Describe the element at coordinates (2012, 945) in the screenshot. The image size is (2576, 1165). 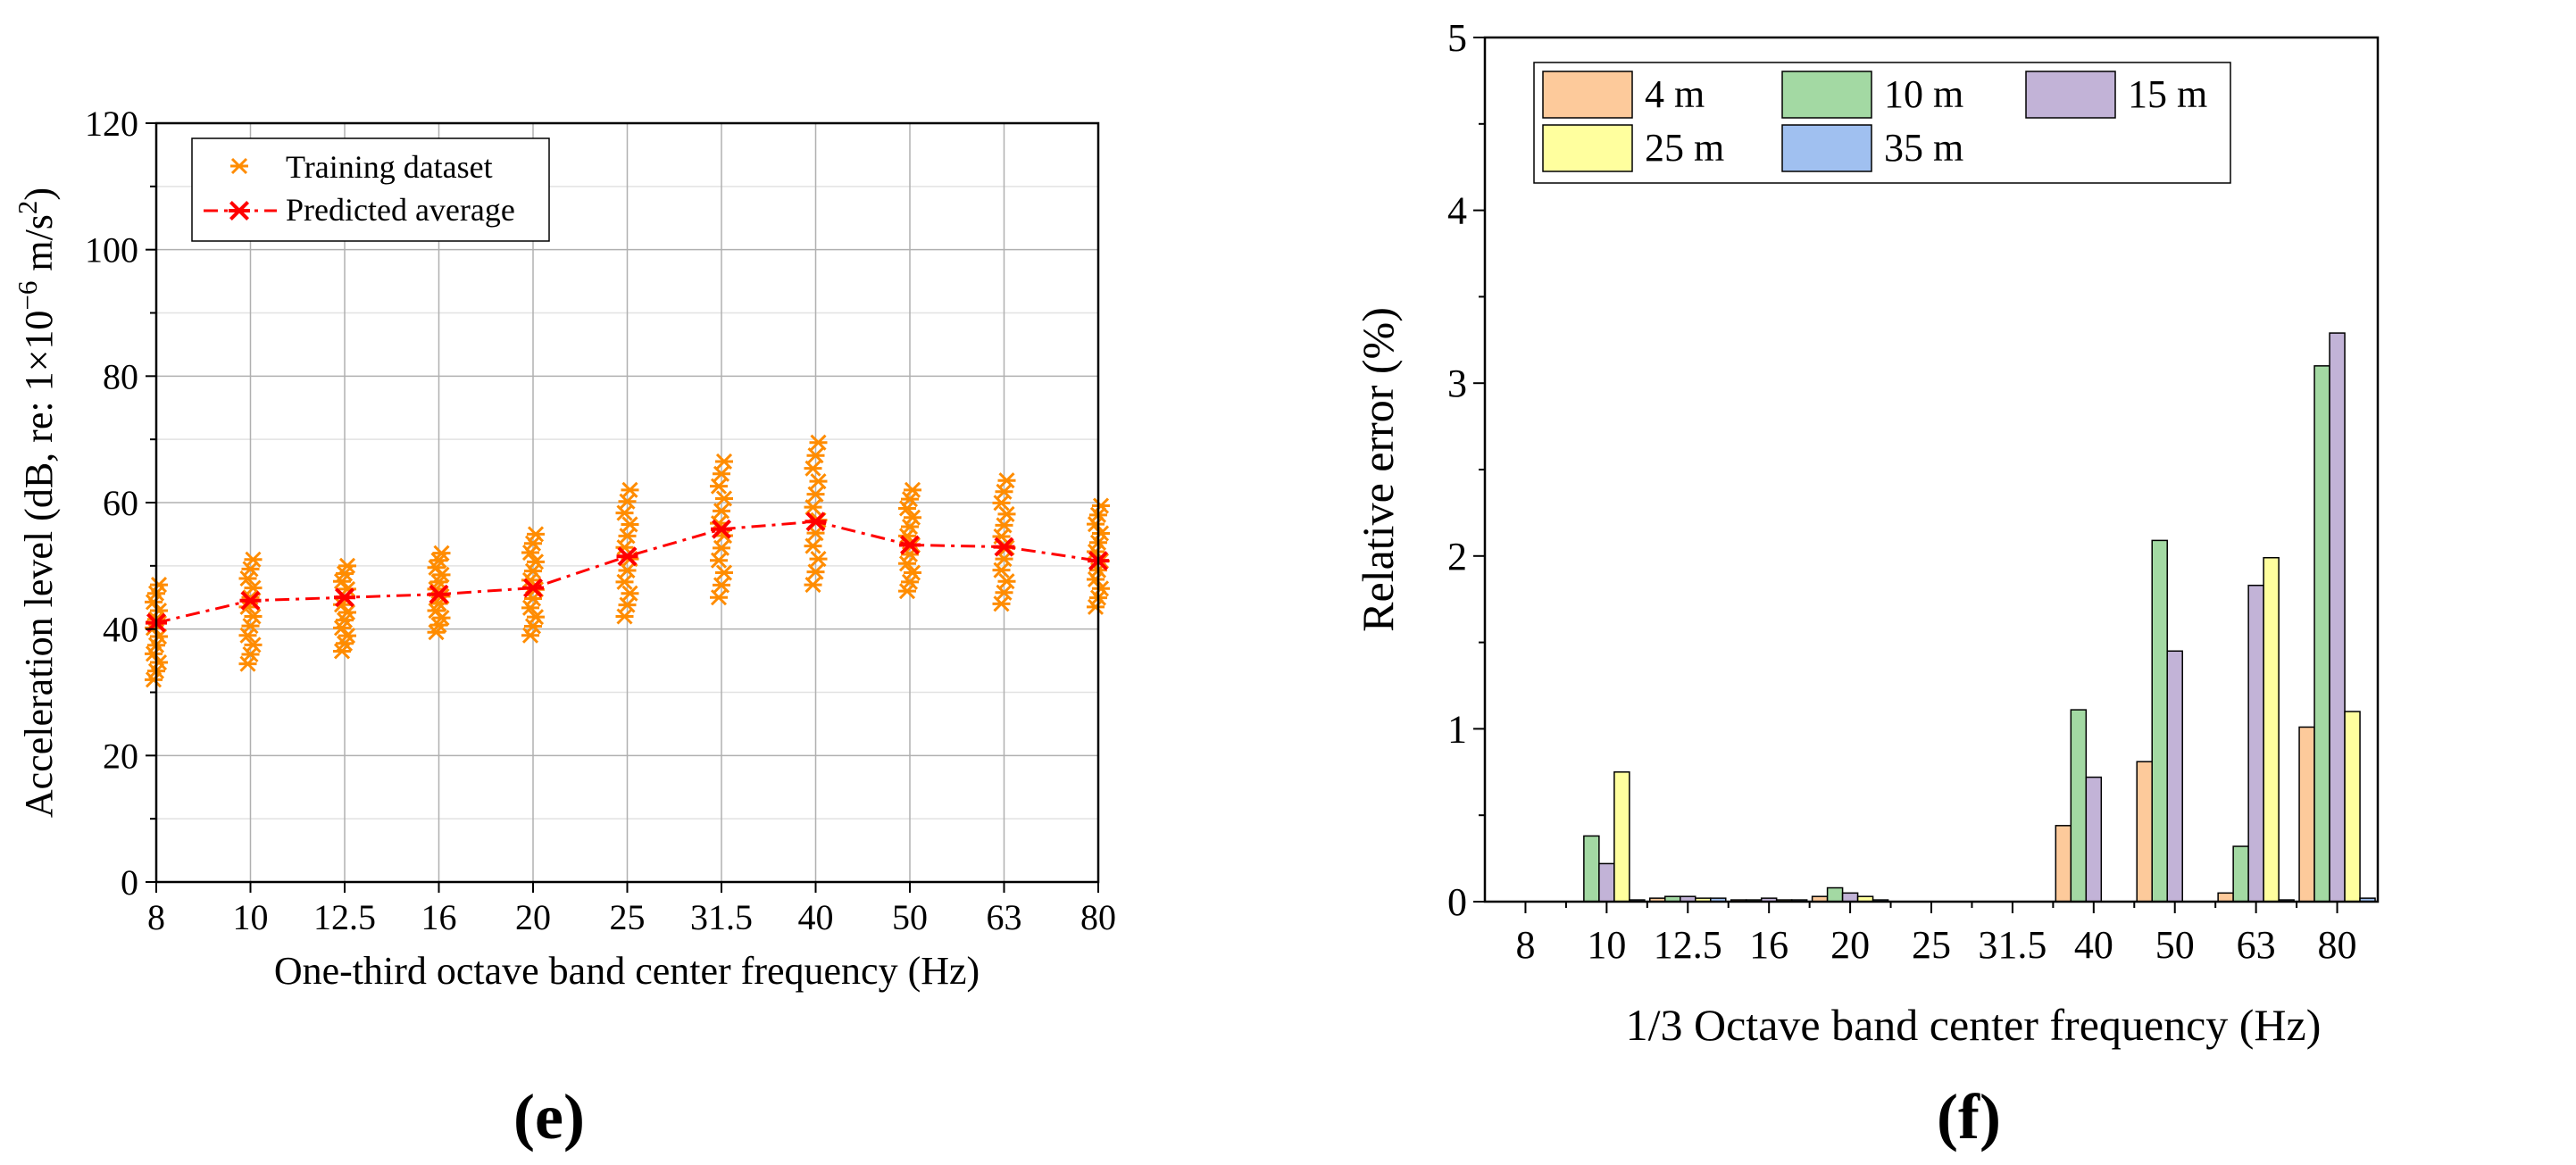
I see `x-tick-label: 31.5` at that location.